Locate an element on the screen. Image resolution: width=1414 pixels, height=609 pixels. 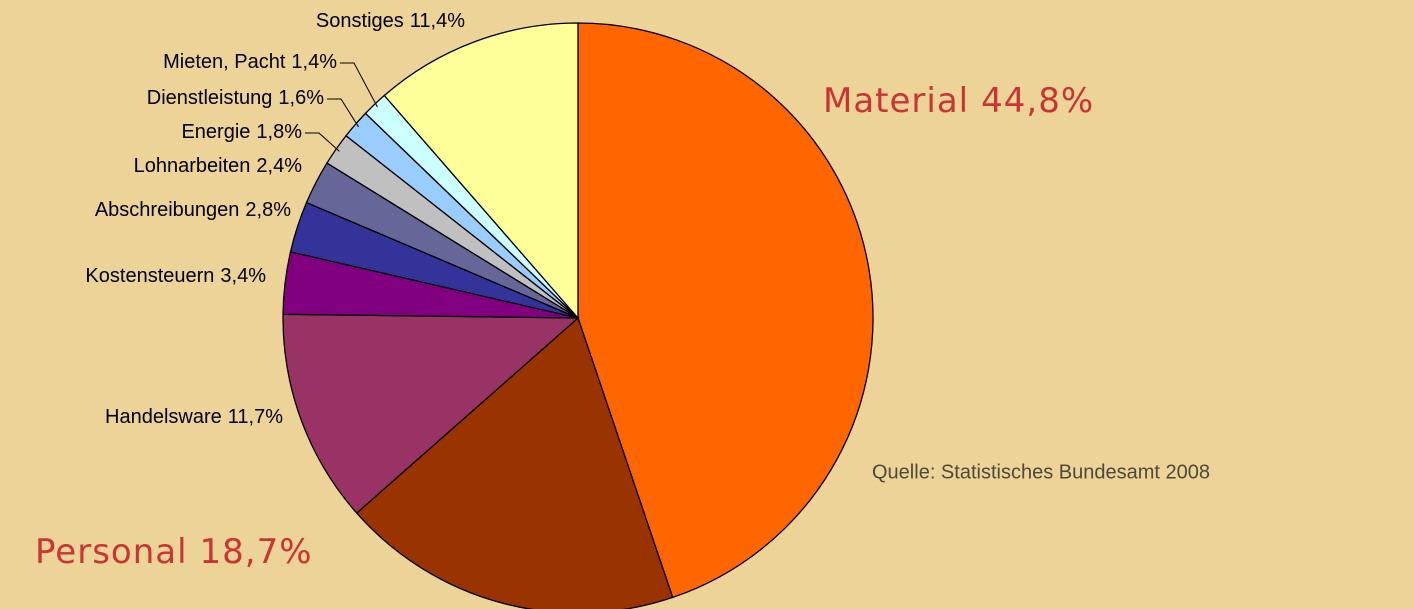
category-label: Personal is located at coordinates (111, 552).